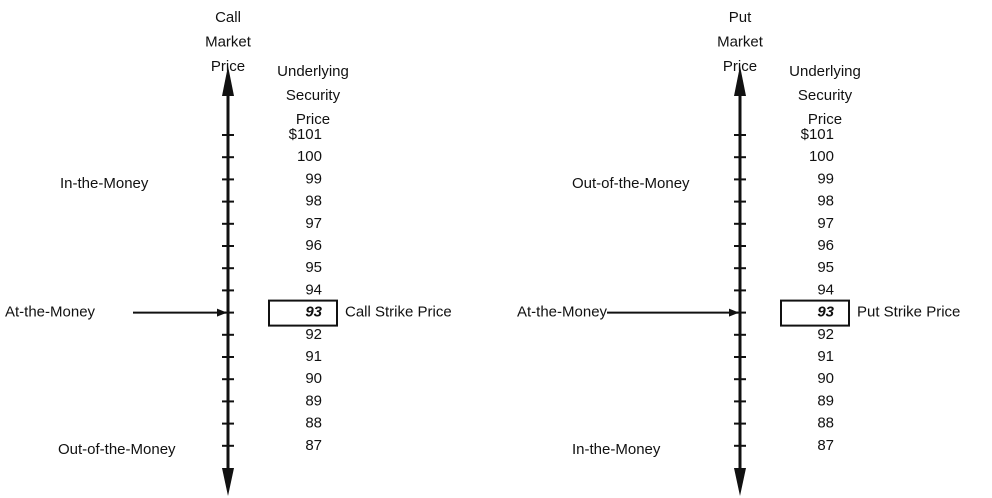 Image resolution: width=992 pixels, height=498 pixels. What do you see at coordinates (398, 312) in the screenshot?
I see `strike-label: Call Strike Price` at bounding box center [398, 312].